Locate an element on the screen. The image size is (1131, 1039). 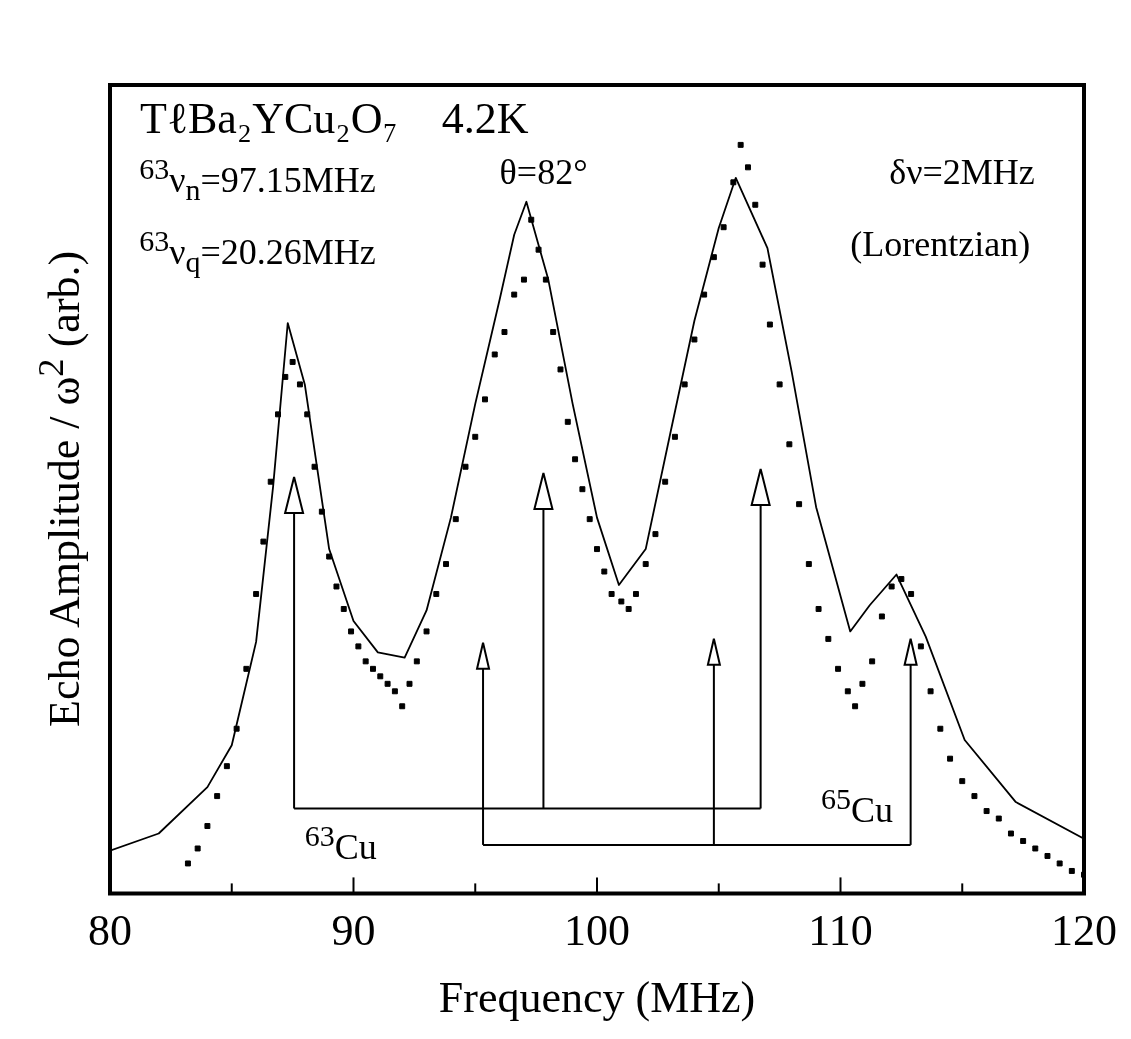
annotation: θ=82° is located at coordinates (543, 171).